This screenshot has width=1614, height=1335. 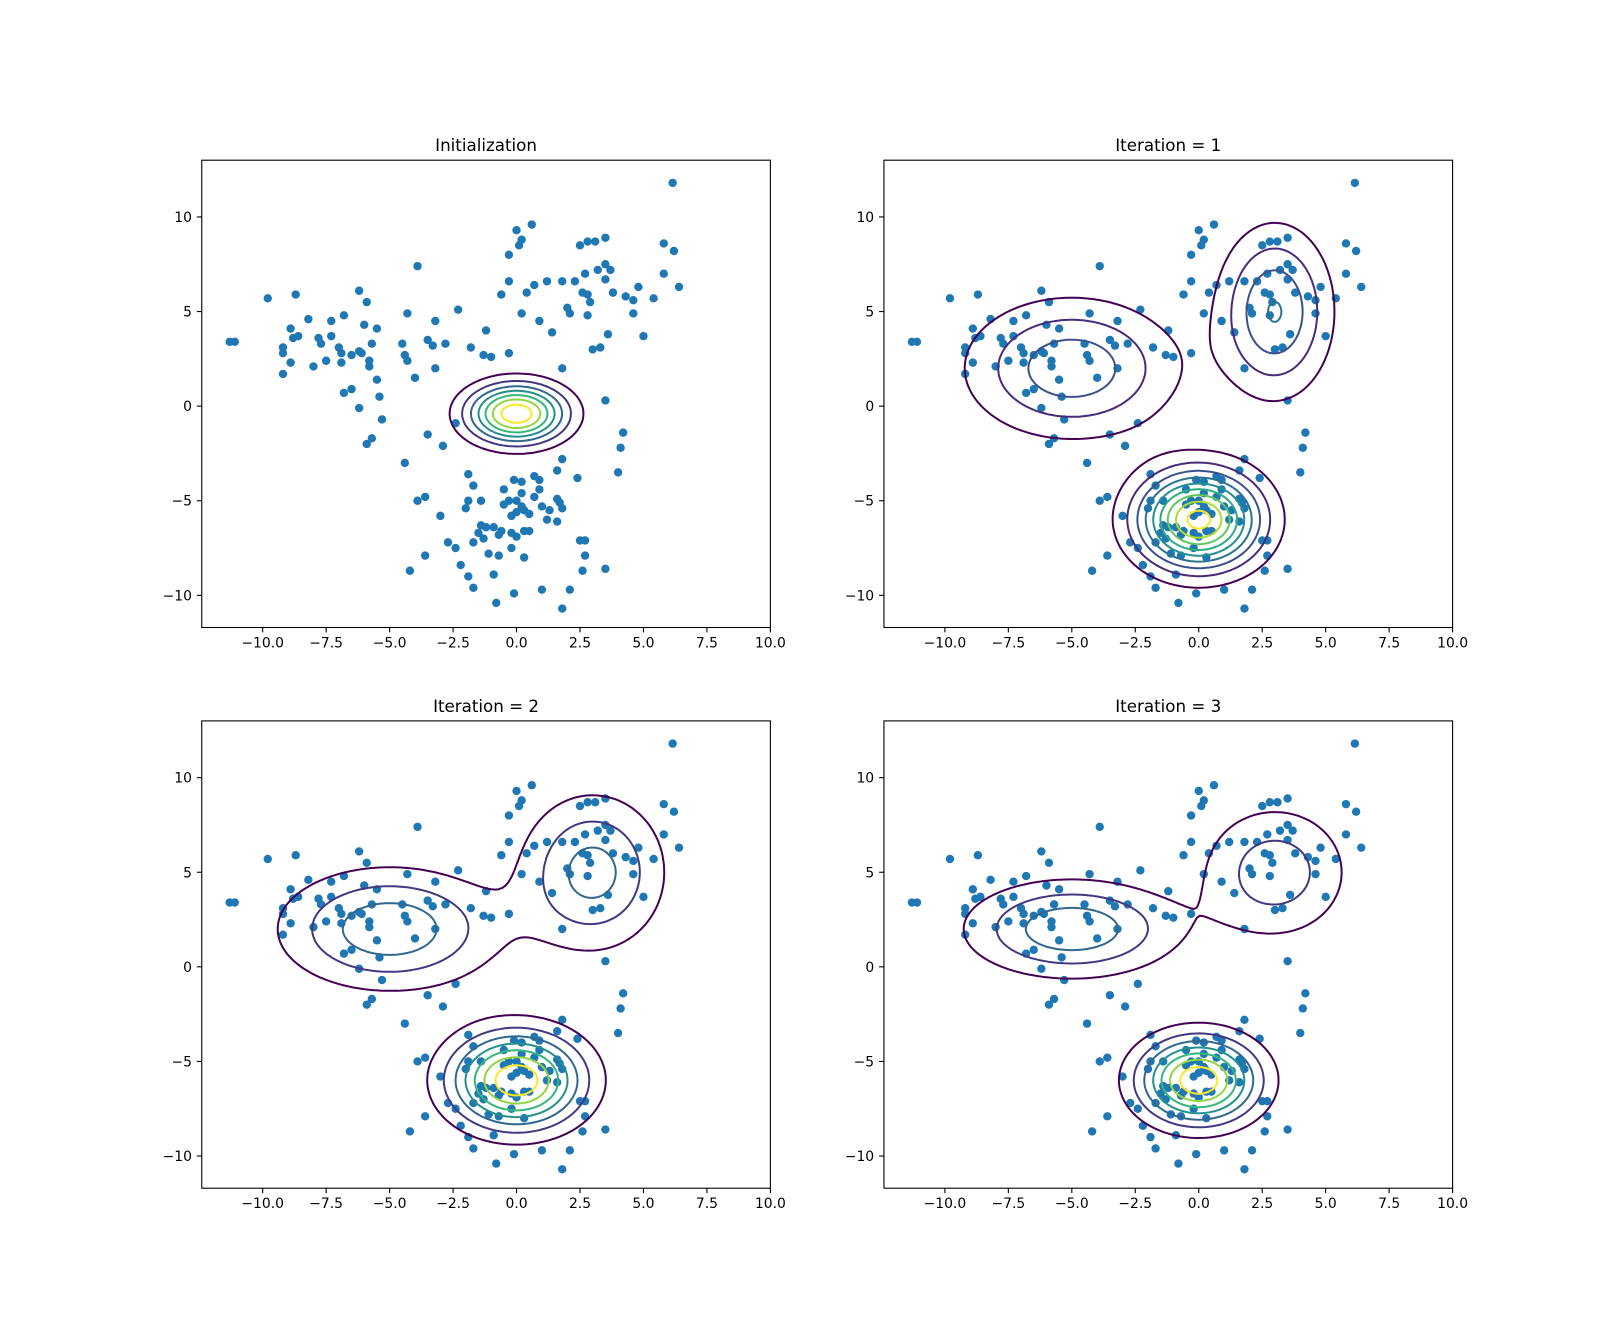 What do you see at coordinates (177, 1157) in the screenshot?
I see `y-tick-label: −10` at bounding box center [177, 1157].